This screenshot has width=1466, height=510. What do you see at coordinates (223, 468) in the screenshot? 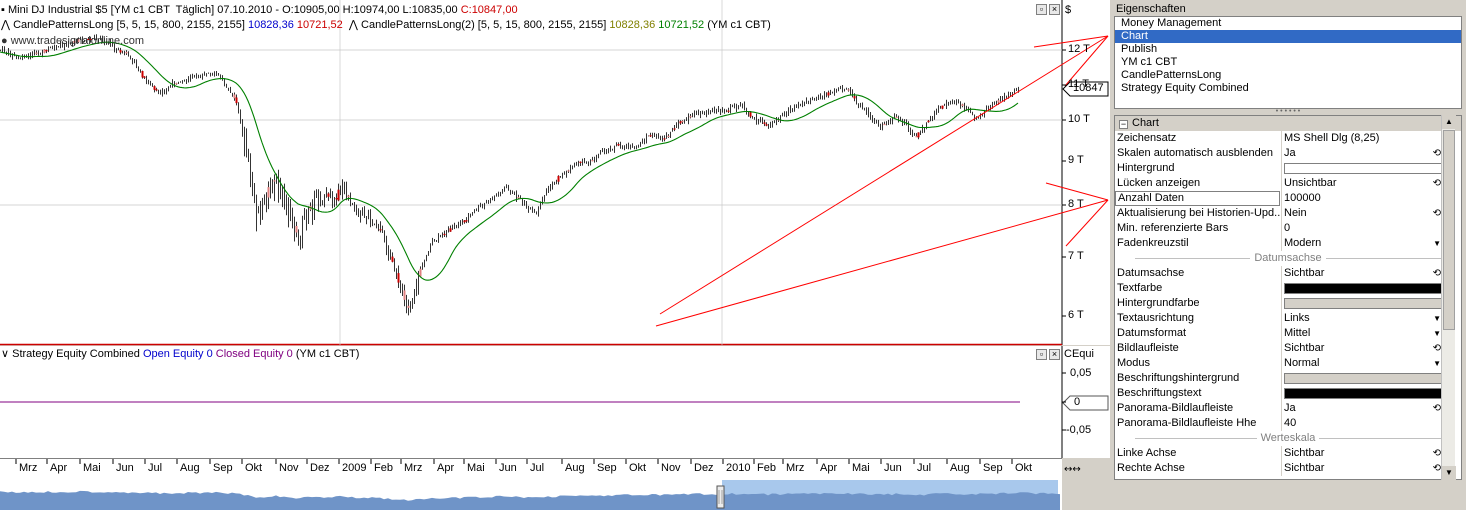
I see `date-axis-label: Sep` at bounding box center [223, 468].